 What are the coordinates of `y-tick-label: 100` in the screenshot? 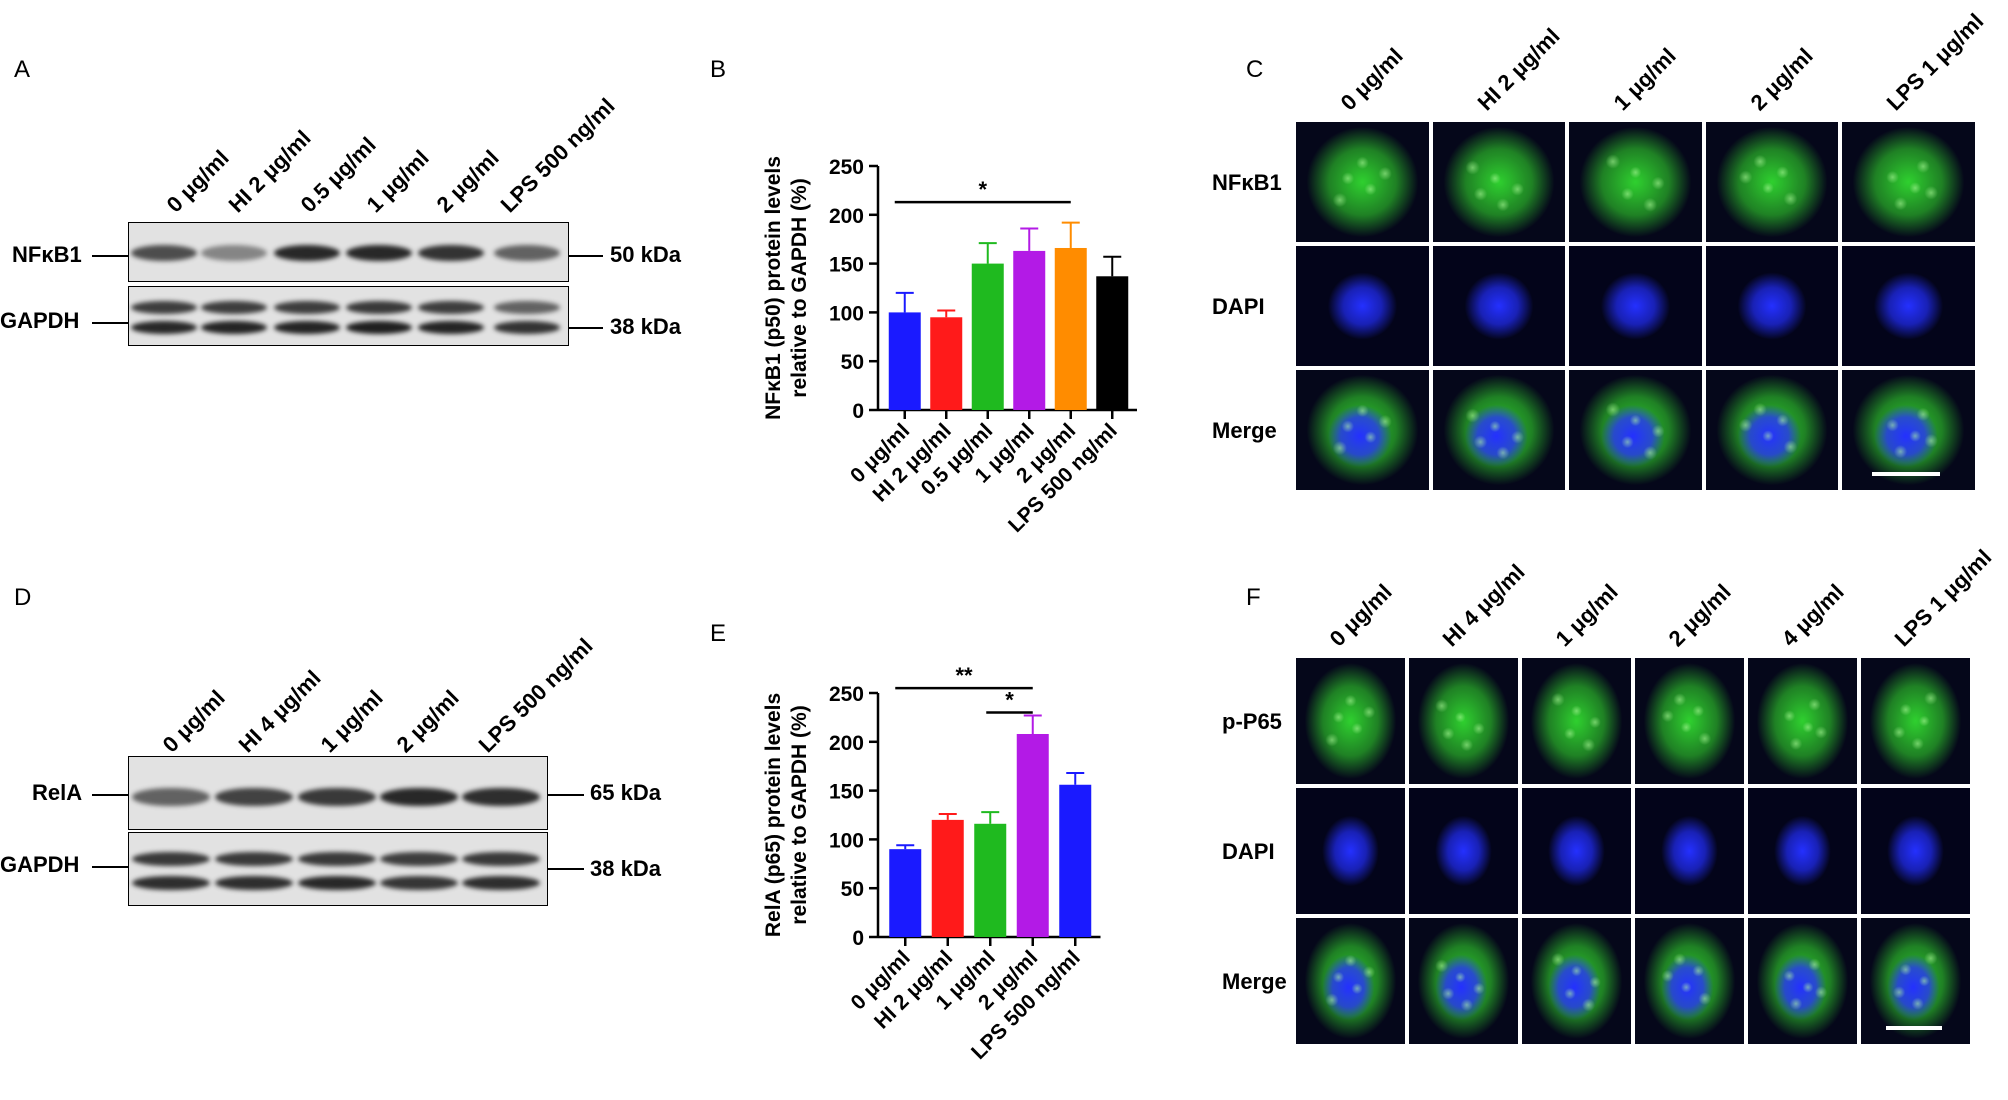 It's located at (846, 840).